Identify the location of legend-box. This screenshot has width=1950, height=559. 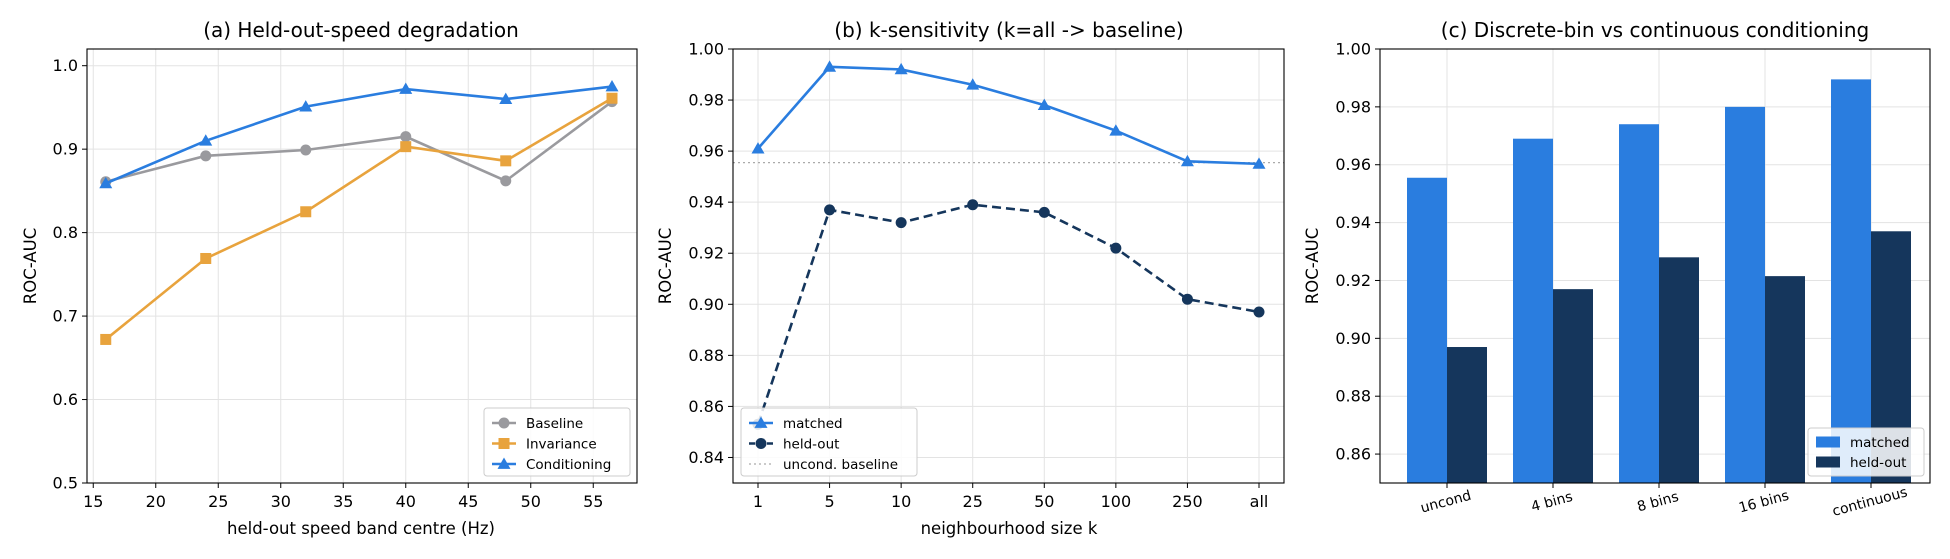
(829, 442).